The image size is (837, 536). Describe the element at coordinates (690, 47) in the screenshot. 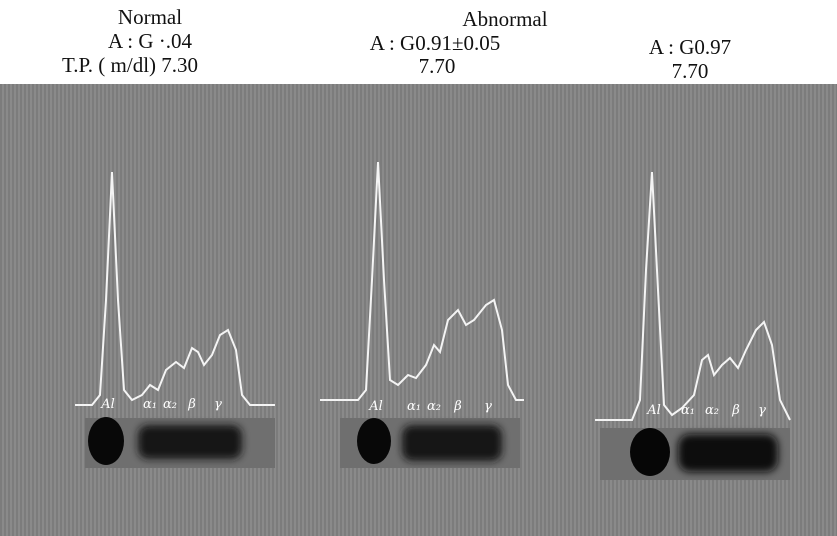

I see `abnormal-ratio: A : G0.97` at that location.